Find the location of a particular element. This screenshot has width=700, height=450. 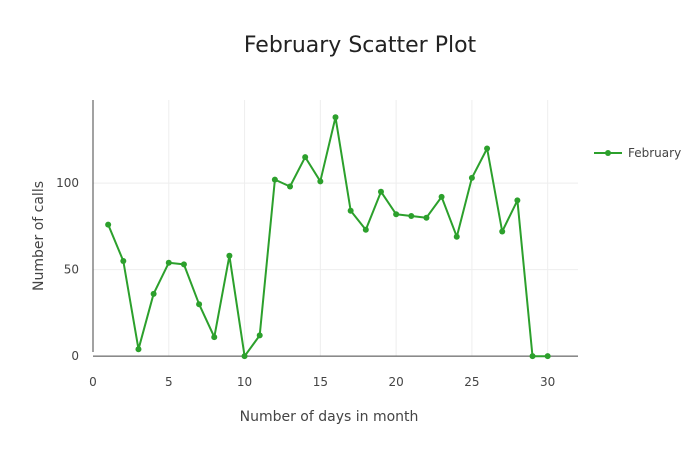

chart-title: February Scatter Plot is located at coordinates (360, 45).